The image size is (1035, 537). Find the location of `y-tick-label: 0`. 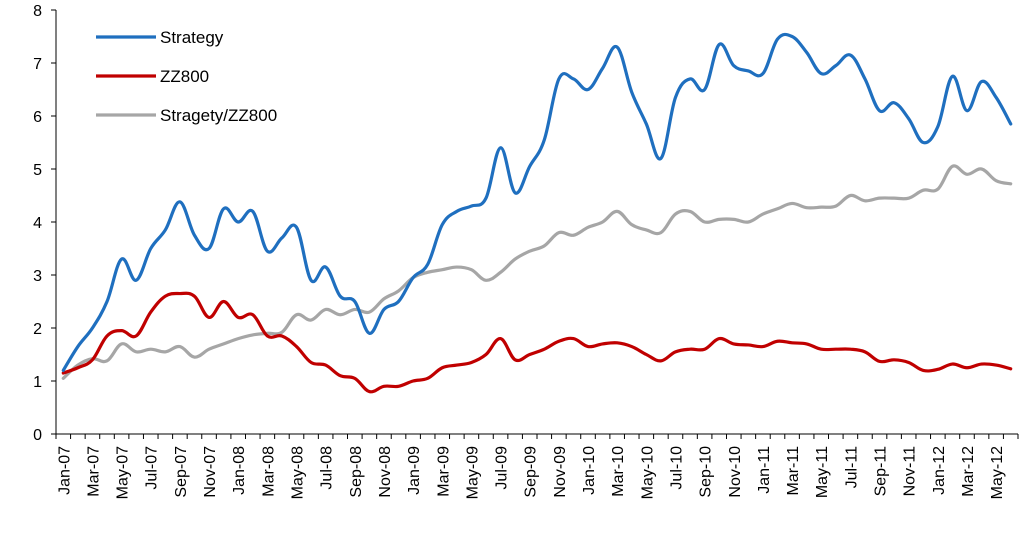

y-tick-label: 0 is located at coordinates (37, 435).